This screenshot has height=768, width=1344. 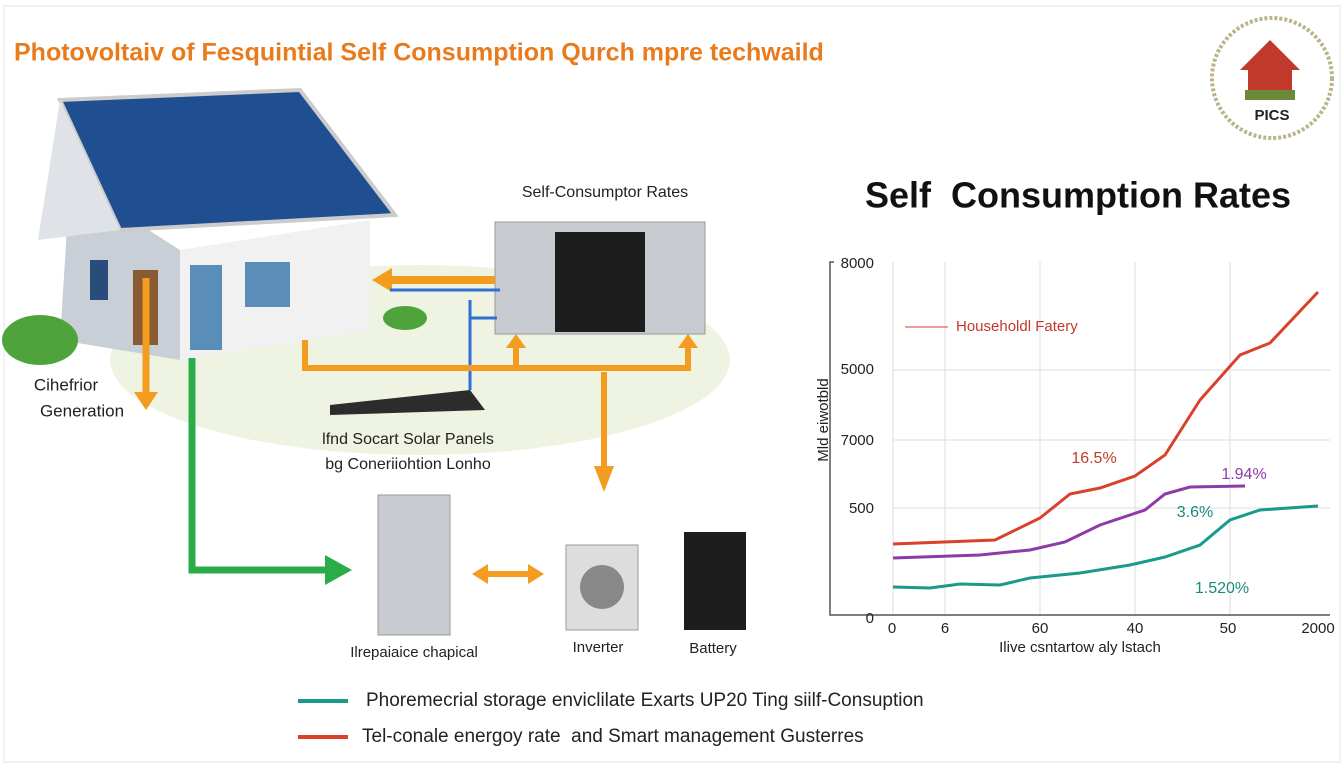 I want to click on annotation: 3.6%, so click(x=1195, y=512).